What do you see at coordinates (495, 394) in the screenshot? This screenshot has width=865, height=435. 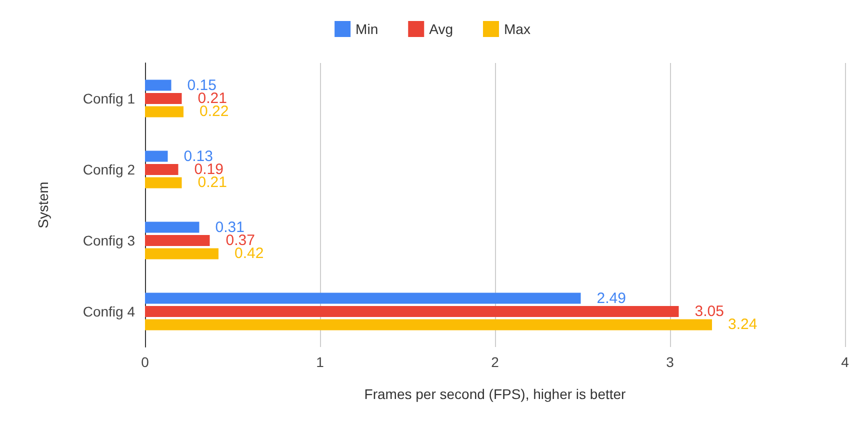 I see `x-axis-title: Frames per second (FPS), higher is better` at bounding box center [495, 394].